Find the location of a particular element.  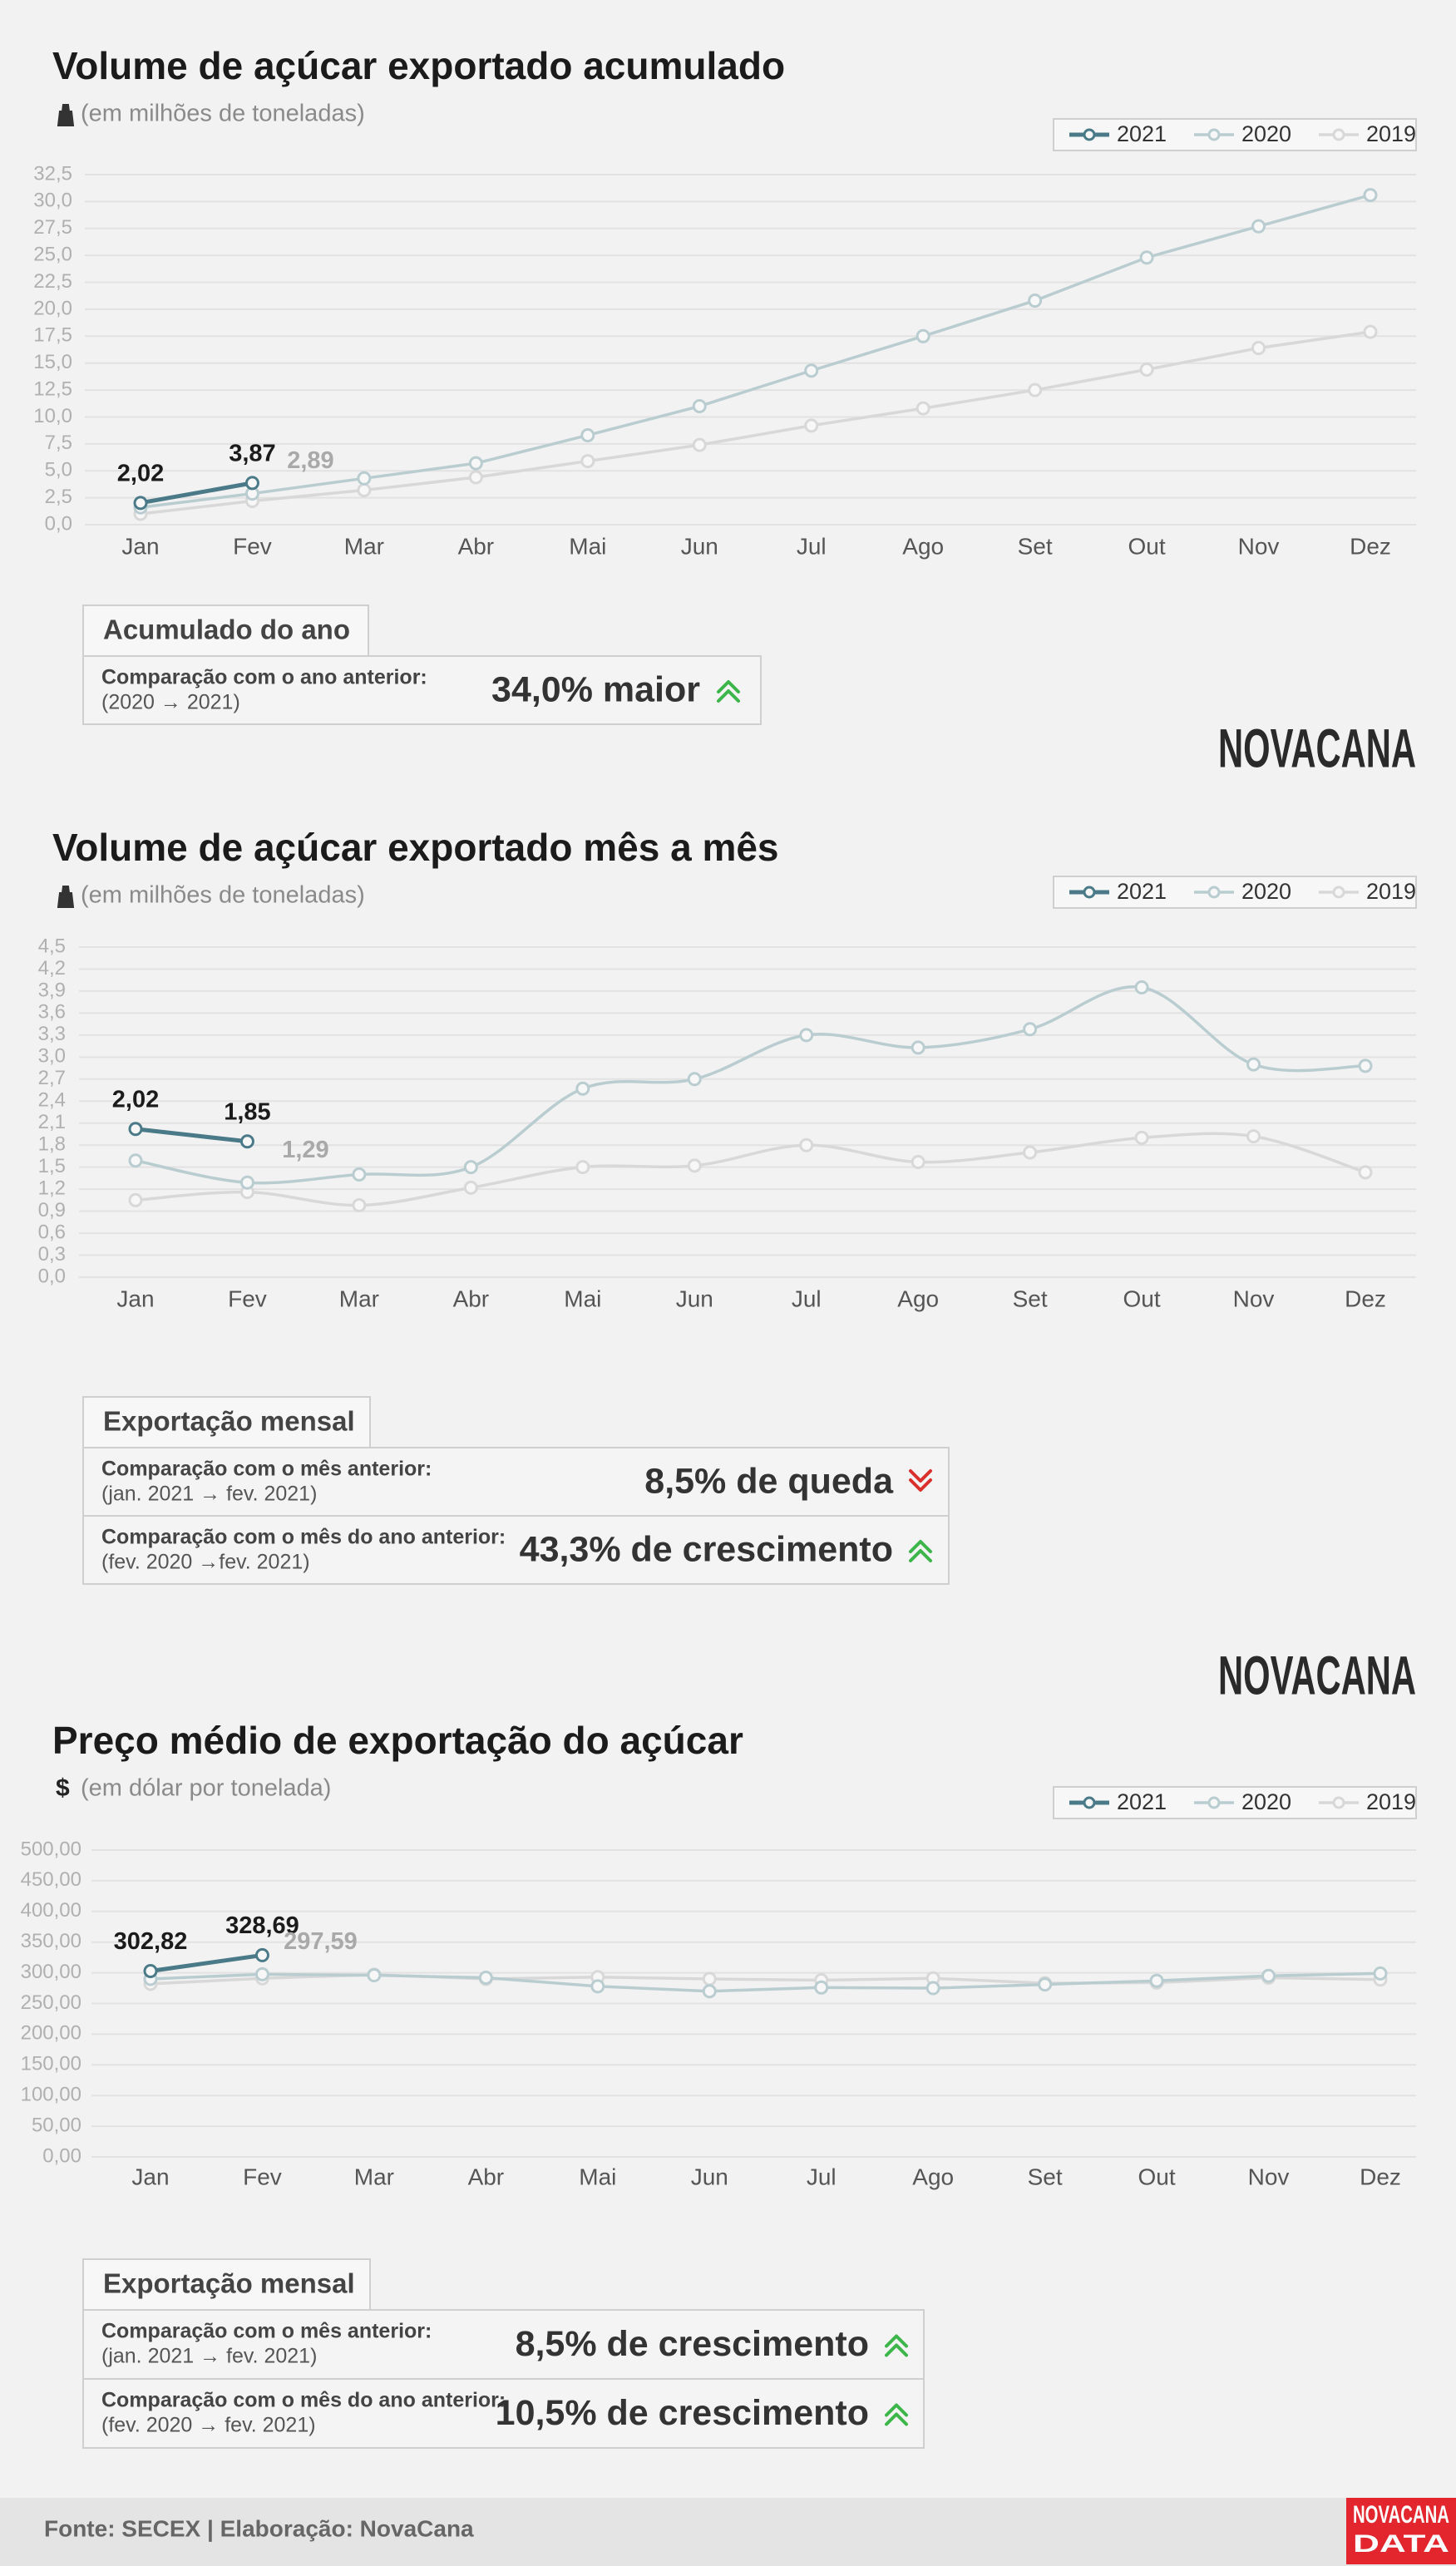

y-tick-label: 12,5 is located at coordinates (52, 388).